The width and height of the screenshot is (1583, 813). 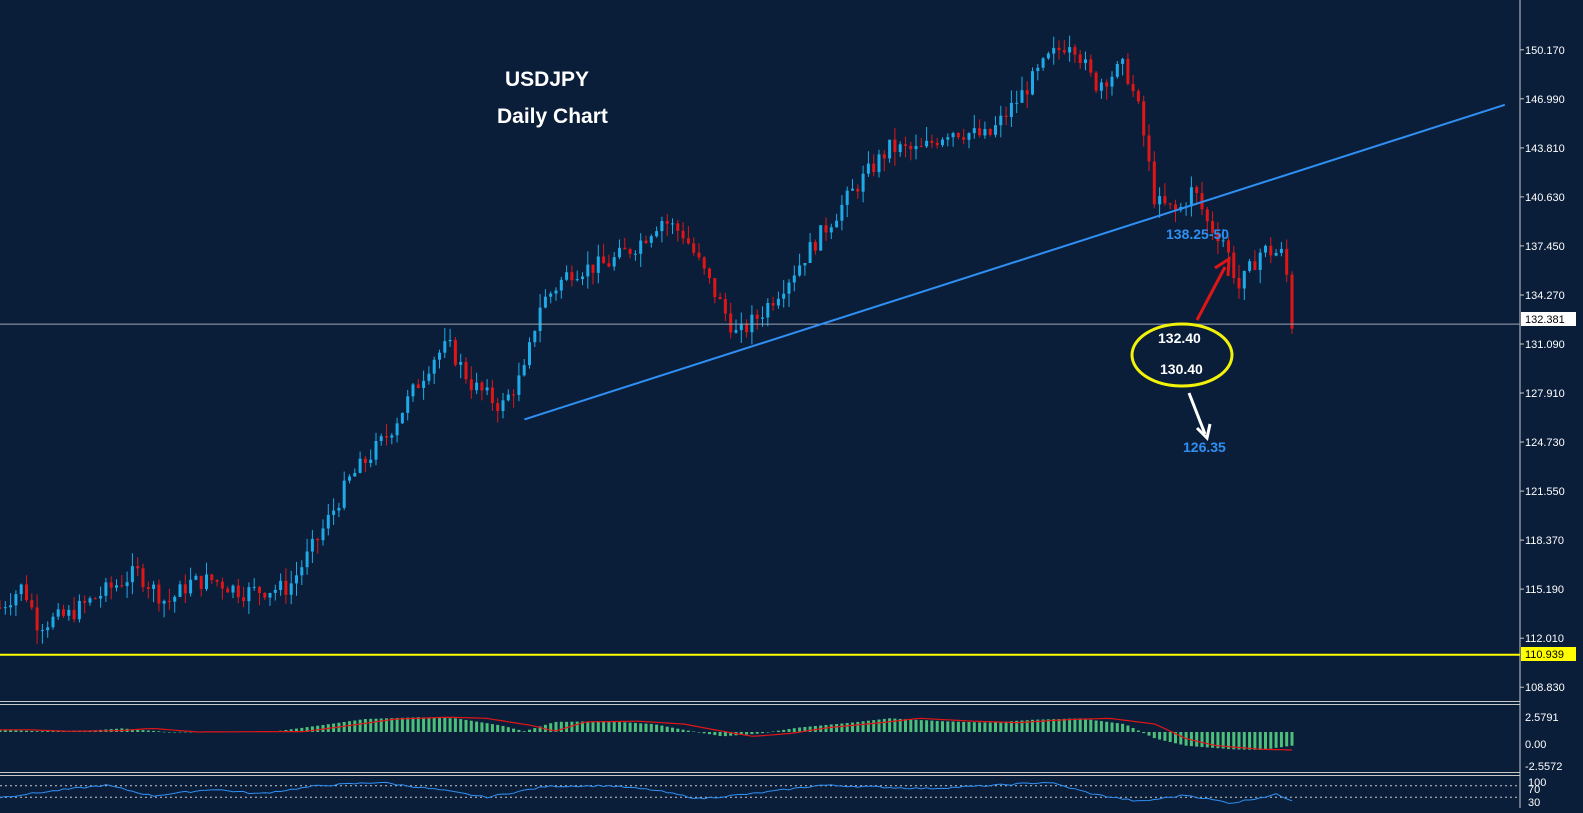 I want to click on price-tick-label: 124.730, so click(x=1545, y=443).